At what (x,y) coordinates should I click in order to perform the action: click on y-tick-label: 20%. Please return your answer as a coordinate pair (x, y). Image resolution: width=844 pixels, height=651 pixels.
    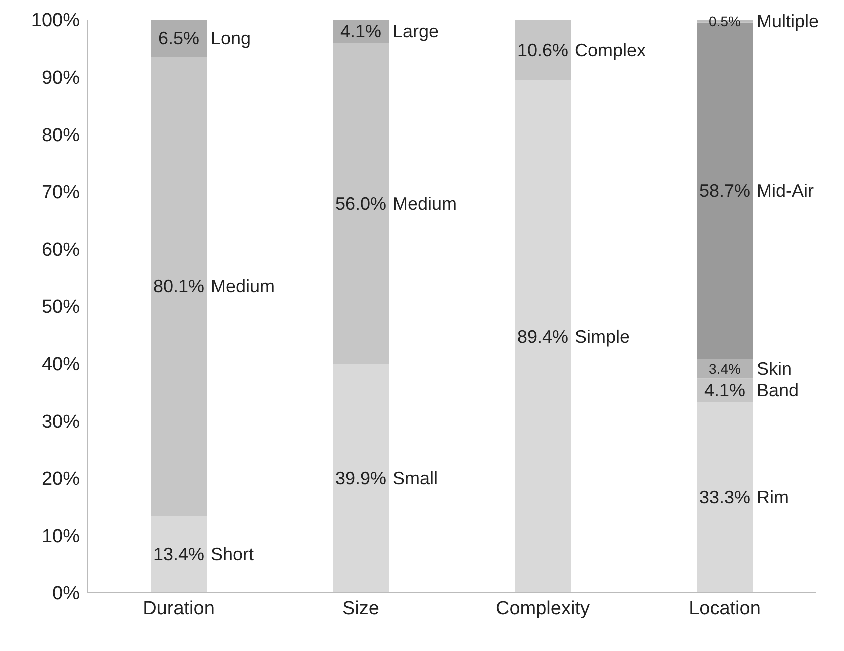
    Looking at the image, I should click on (61, 479).